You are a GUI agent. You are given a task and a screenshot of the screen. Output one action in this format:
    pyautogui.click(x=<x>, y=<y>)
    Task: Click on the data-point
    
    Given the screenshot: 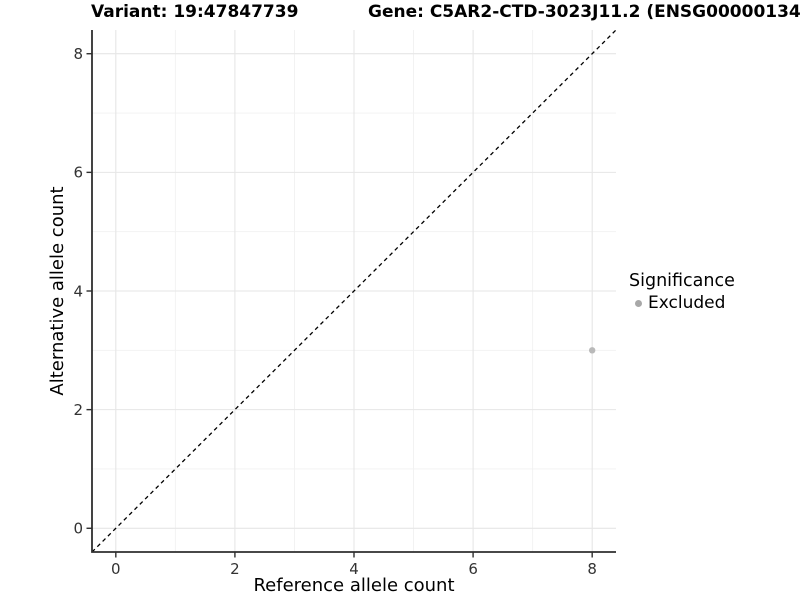 What is the action you would take?
    pyautogui.click(x=592, y=350)
    